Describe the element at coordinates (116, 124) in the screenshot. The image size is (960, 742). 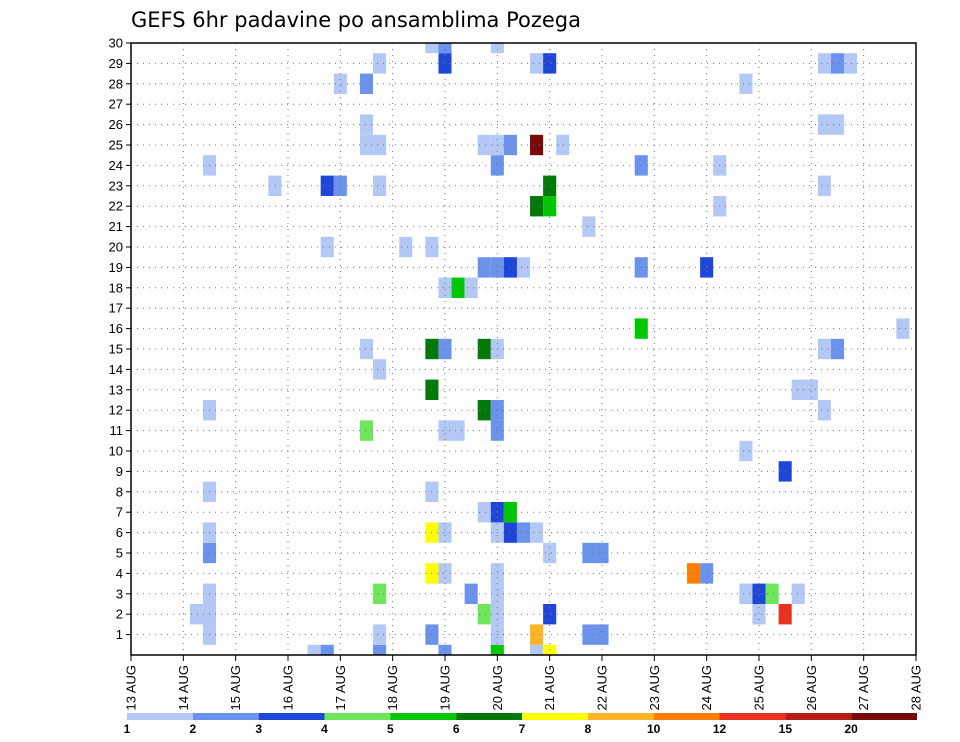
I see `y-tick-label: 26` at that location.